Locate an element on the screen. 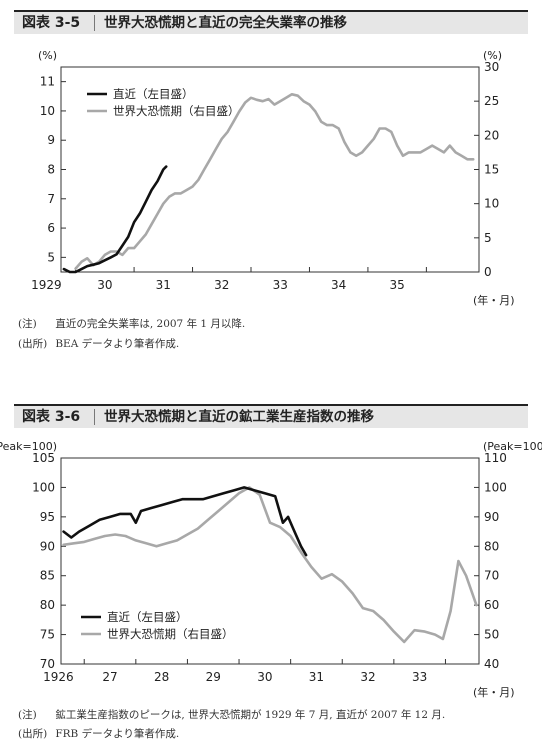 The height and width of the screenshot is (754, 542). figure1-source-text: BEA データより筆者作成. is located at coordinates (117, 344).